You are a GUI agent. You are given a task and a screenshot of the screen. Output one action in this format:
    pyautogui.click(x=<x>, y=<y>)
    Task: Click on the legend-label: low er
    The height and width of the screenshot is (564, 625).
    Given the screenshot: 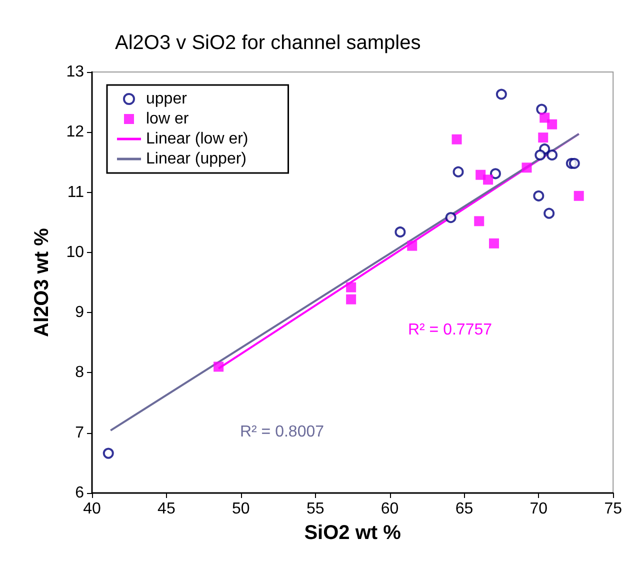 What is the action you would take?
    pyautogui.click(x=168, y=119)
    